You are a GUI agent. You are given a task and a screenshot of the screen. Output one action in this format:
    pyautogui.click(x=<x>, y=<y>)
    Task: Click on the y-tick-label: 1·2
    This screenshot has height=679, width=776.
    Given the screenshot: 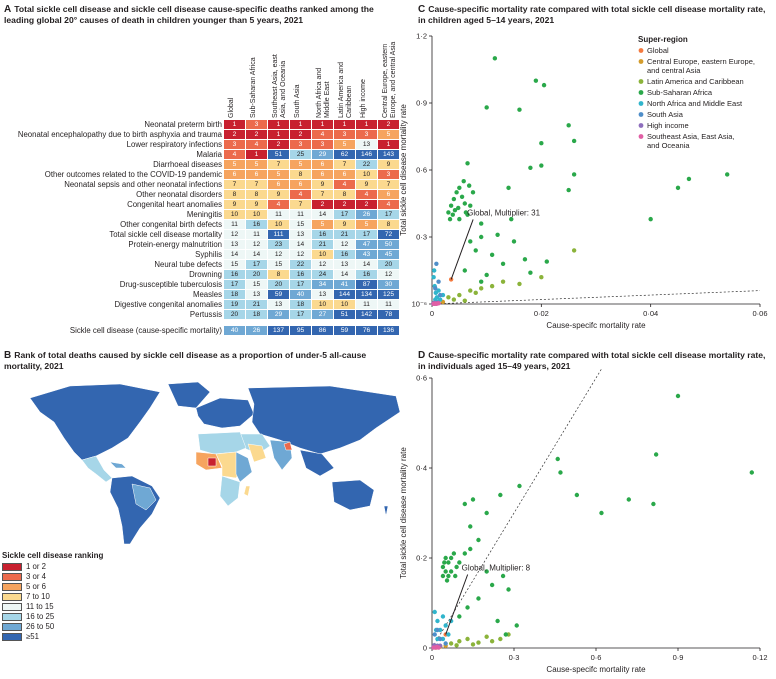 What is the action you would take?
    pyautogui.click(x=421, y=36)
    